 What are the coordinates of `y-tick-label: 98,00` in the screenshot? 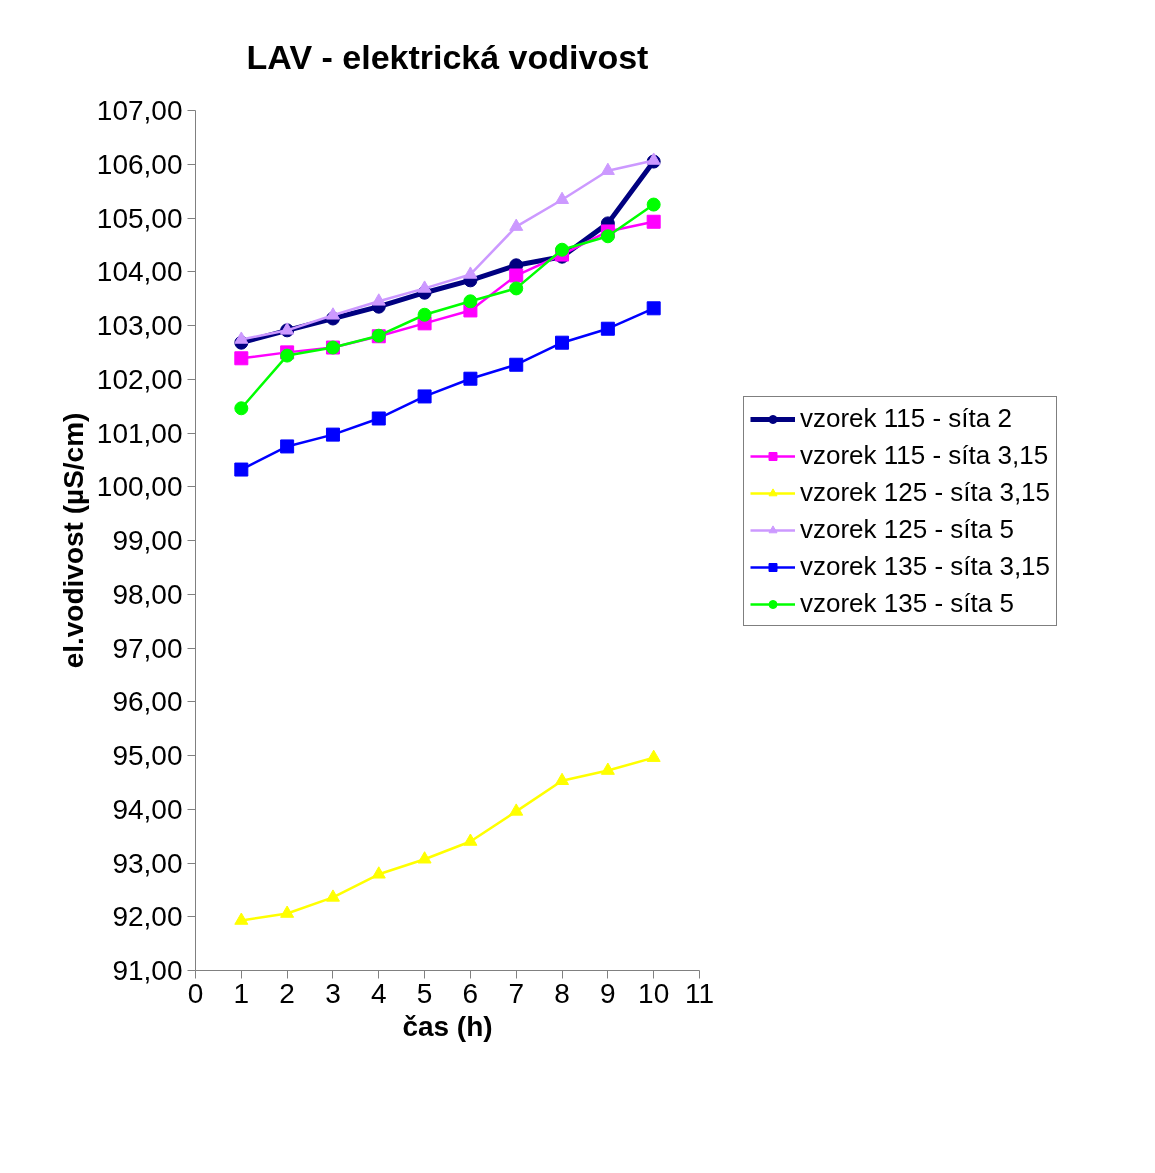 It's located at (147, 594).